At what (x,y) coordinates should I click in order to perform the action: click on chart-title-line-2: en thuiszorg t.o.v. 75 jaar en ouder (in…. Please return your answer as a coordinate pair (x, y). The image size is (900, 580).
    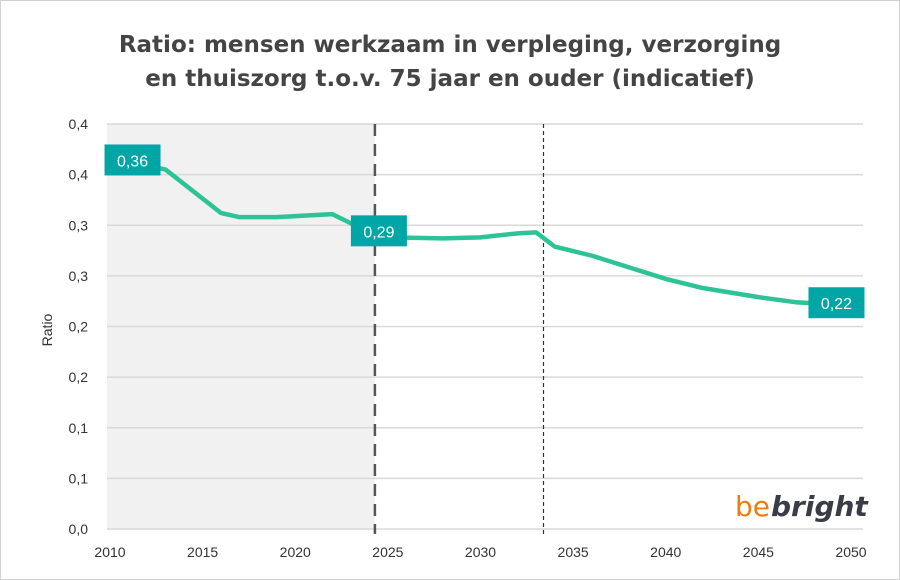
    Looking at the image, I should click on (450, 79).